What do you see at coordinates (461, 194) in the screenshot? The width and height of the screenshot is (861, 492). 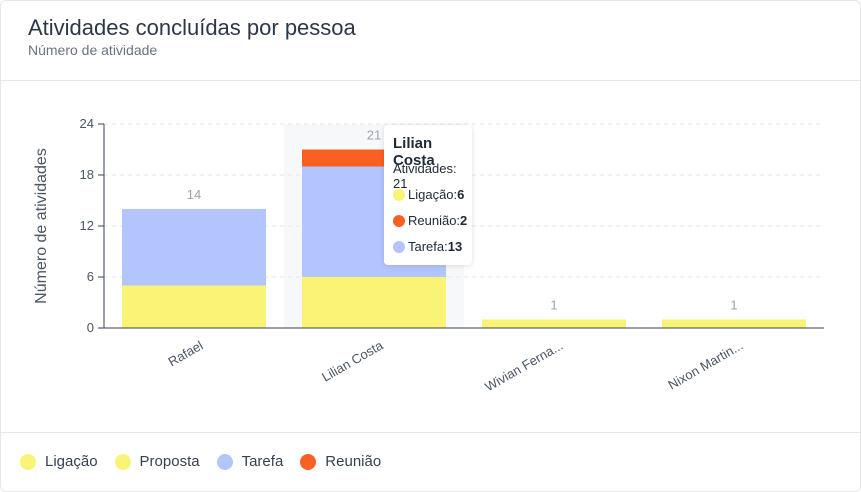 I see `tooltip-row-value: 6` at bounding box center [461, 194].